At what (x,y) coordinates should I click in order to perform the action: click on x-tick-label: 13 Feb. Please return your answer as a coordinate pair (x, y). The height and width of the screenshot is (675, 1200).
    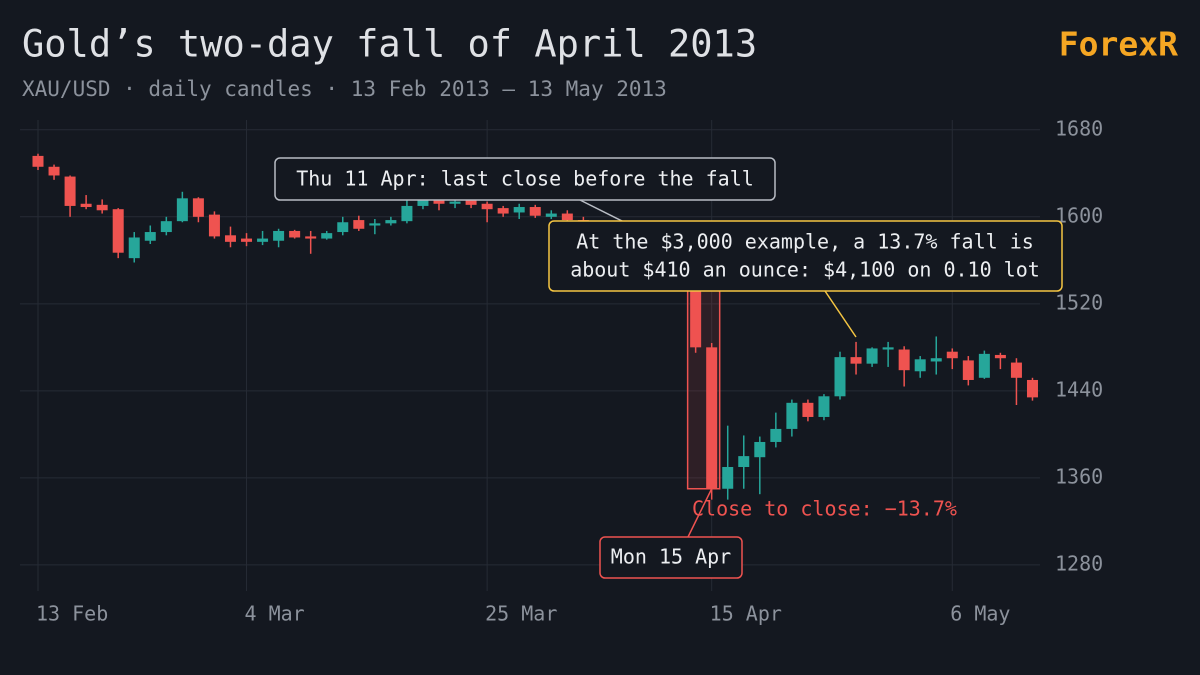
    Looking at the image, I should click on (72, 614).